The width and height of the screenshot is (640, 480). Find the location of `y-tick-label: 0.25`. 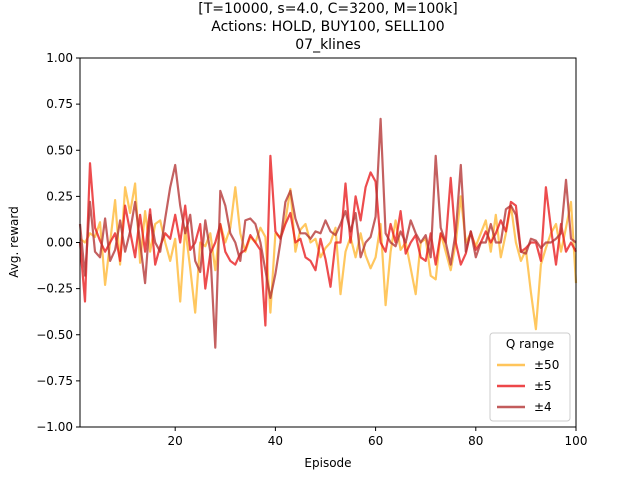

y-tick-label: 0.25 is located at coordinates (59, 196).